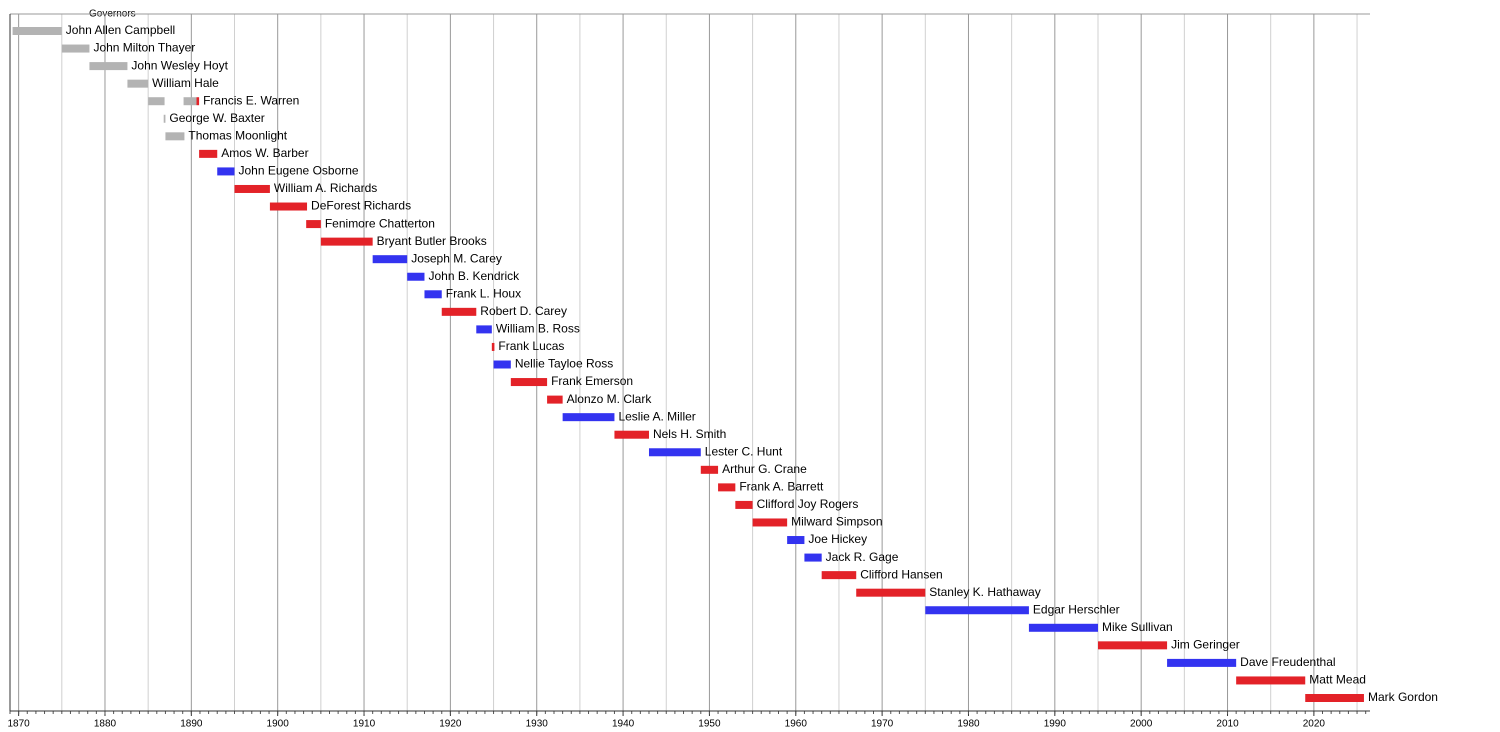 This screenshot has height=732, width=1500. What do you see at coordinates (380, 223) in the screenshot?
I see `governor-label: Fenimore Chatterton` at bounding box center [380, 223].